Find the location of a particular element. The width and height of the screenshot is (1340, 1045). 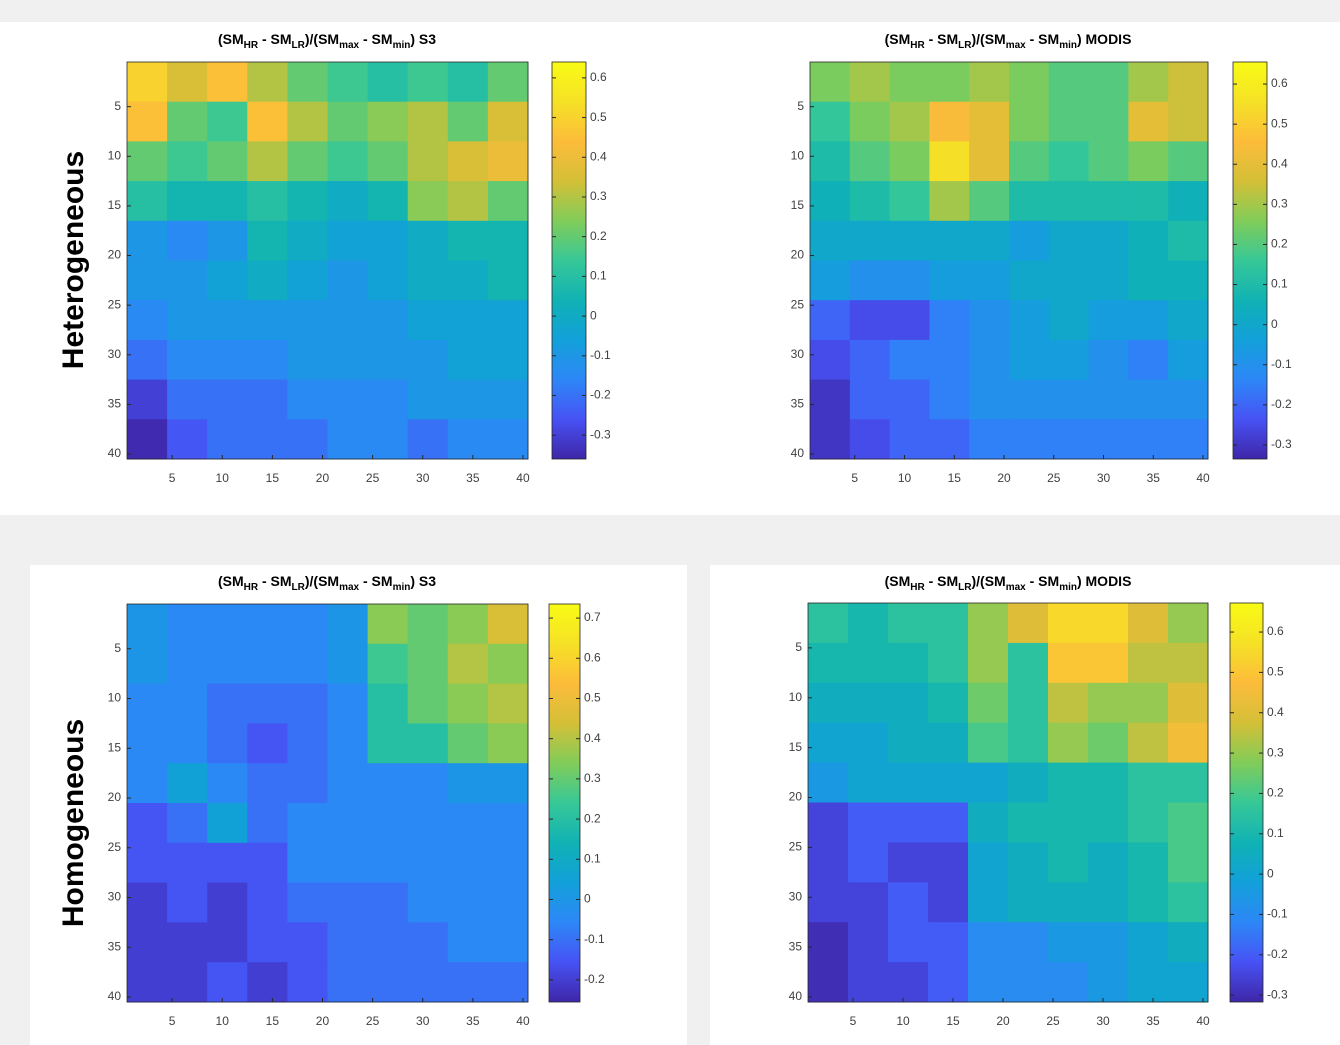

colorbar-tick-label: 0.2 is located at coordinates (592, 818).